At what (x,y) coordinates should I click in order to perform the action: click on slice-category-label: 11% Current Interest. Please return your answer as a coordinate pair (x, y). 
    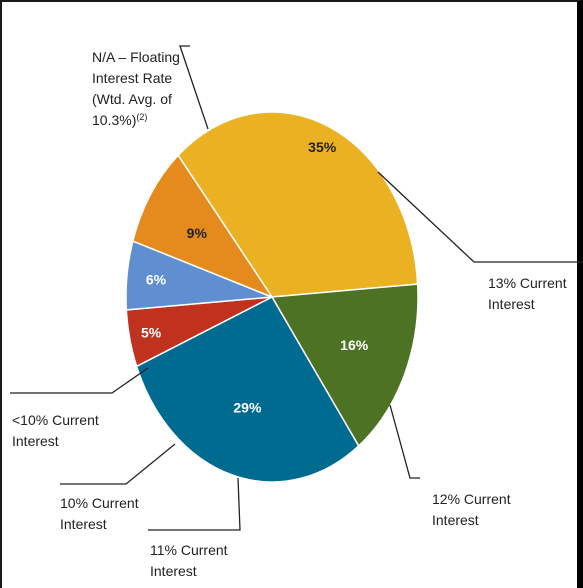
    Looking at the image, I should click on (189, 560).